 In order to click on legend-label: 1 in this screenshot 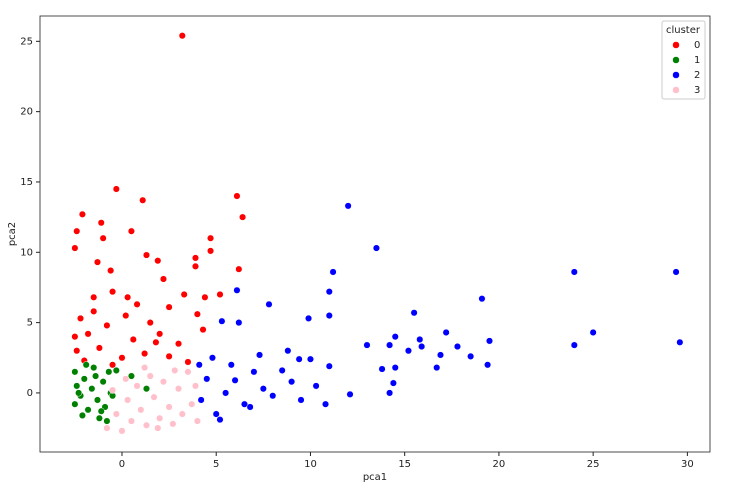, I will do `click(697, 60)`.